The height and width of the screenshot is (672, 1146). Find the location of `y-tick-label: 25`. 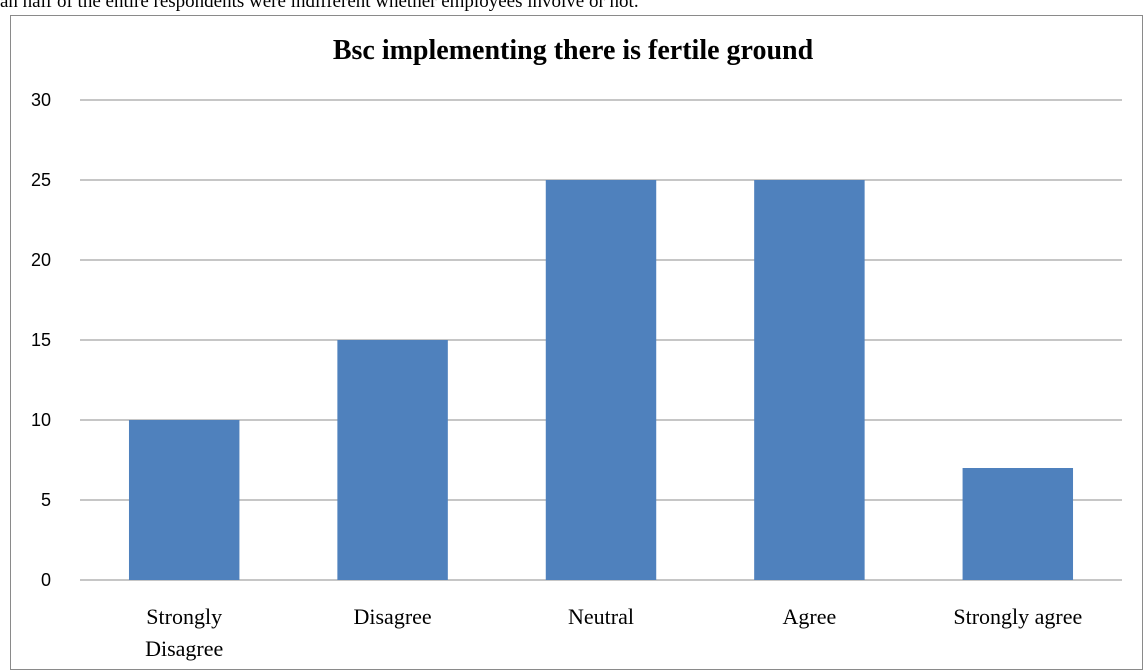

y-tick-label: 25 is located at coordinates (41, 180).